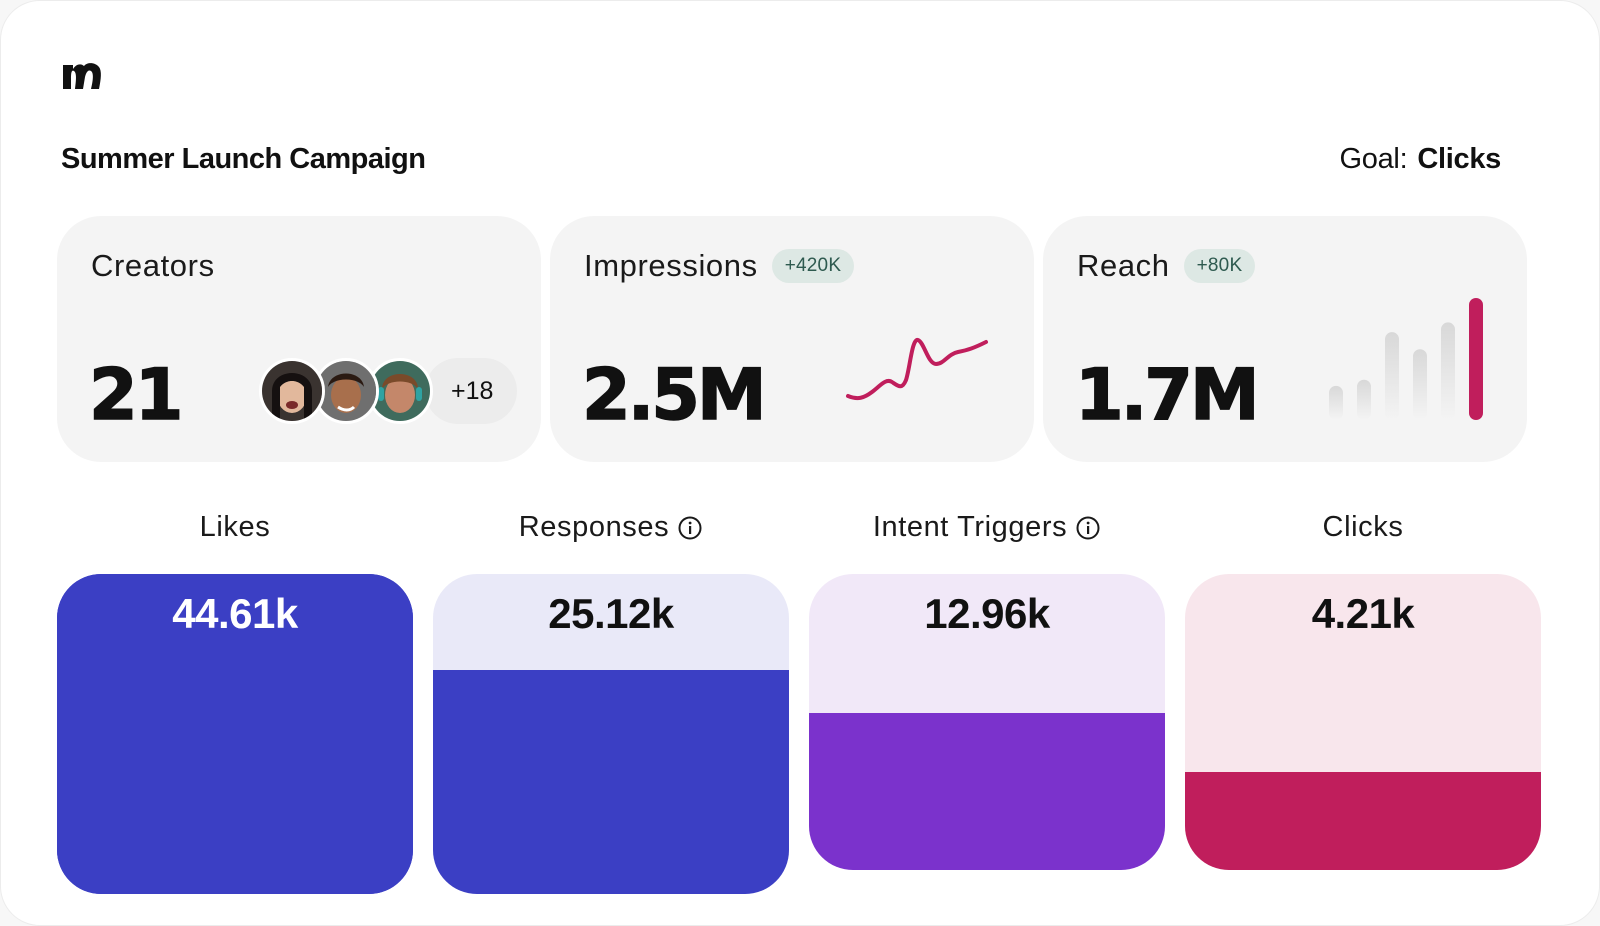 The image size is (1600, 926). I want to click on campaign-goal: Goal: Clicks, so click(1420, 159).